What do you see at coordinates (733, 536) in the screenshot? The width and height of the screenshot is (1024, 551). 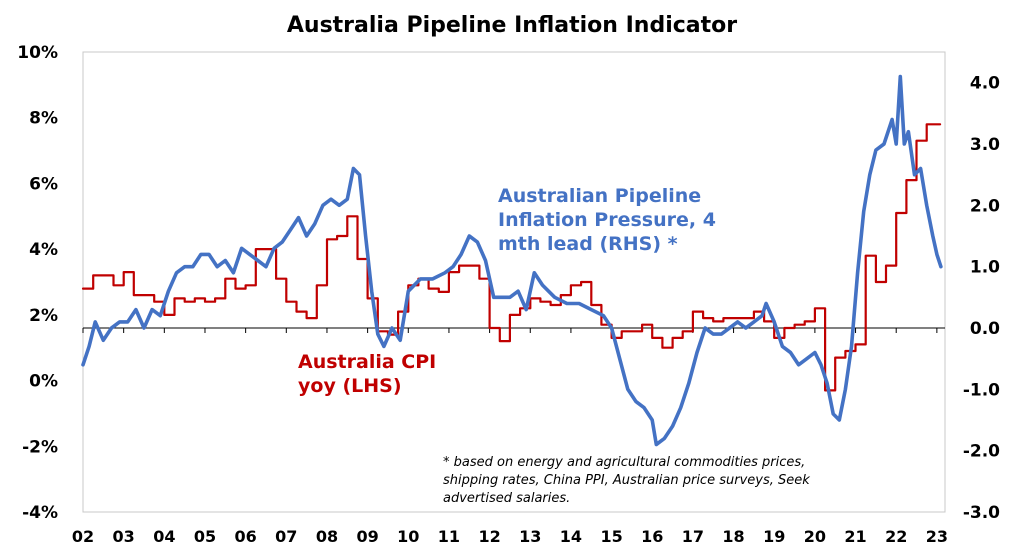 I see `x-tick-label: 18` at bounding box center [733, 536].